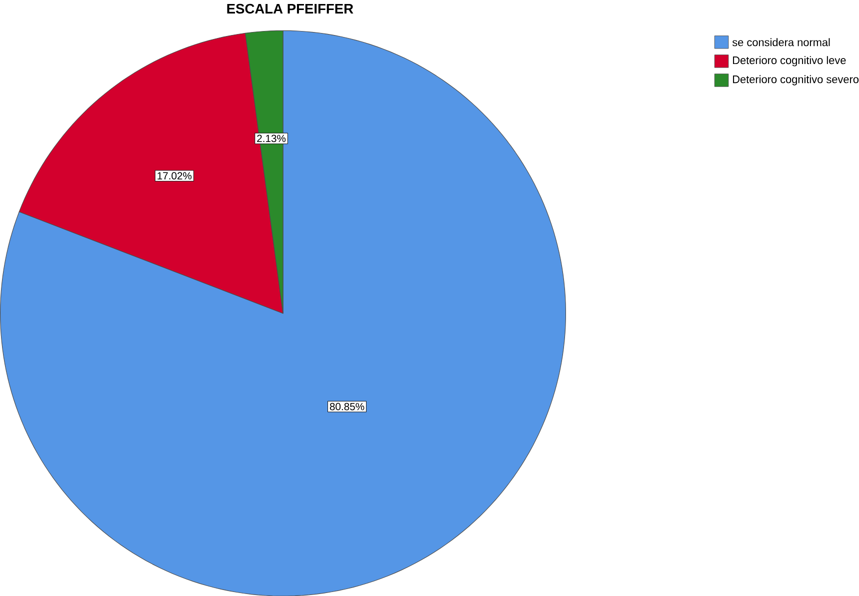 This screenshot has width=859, height=596. What do you see at coordinates (175, 176) in the screenshot?
I see `data-label: 17.02%` at bounding box center [175, 176].